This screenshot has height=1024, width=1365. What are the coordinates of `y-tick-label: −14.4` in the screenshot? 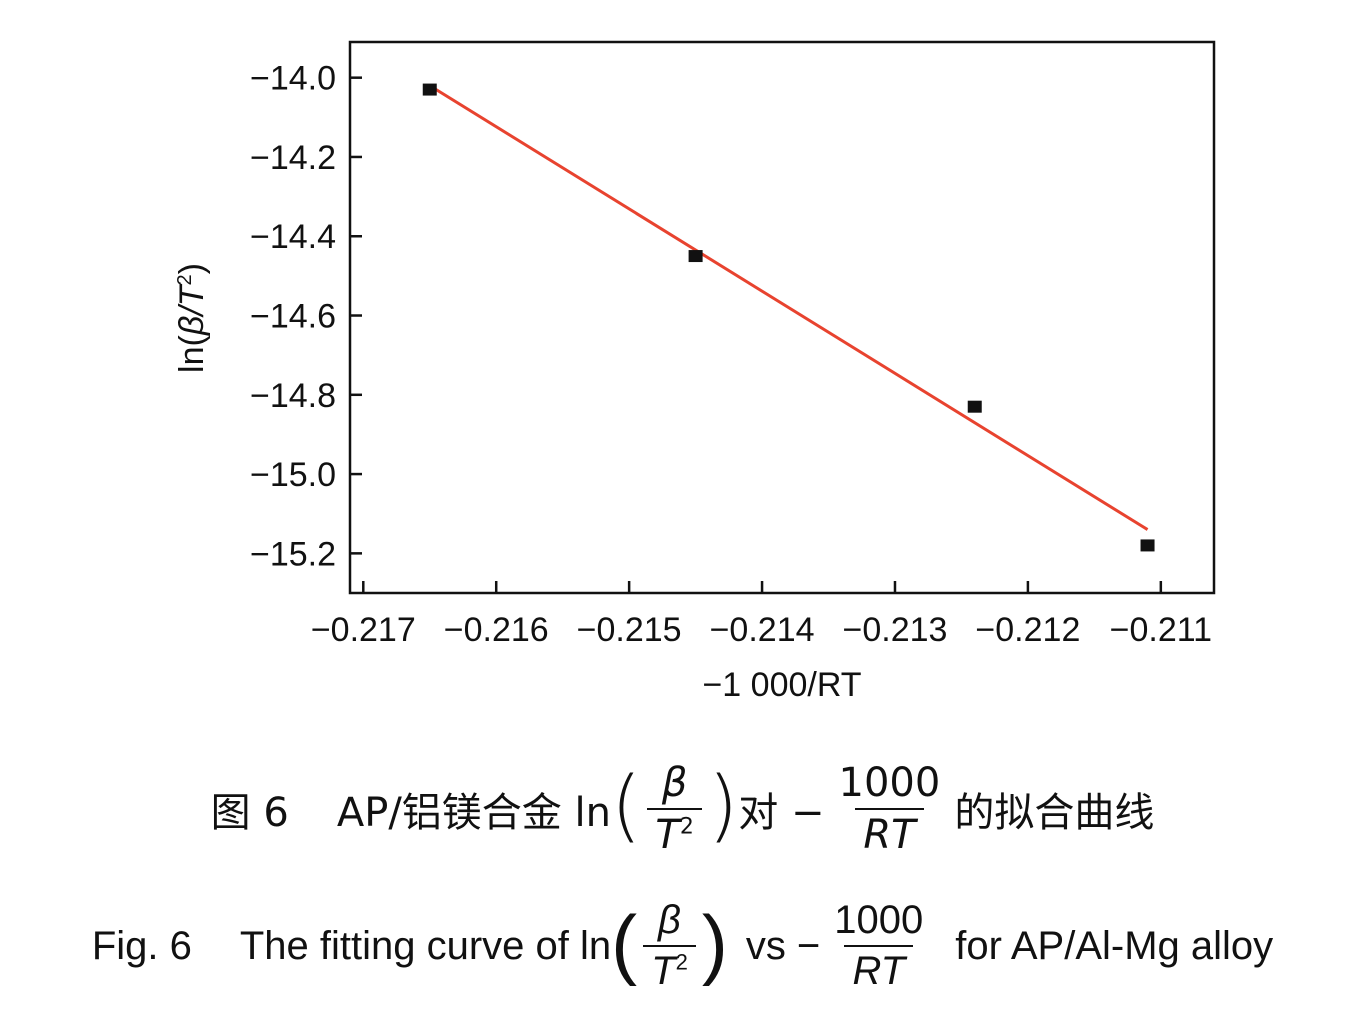 It's located at (293, 237).